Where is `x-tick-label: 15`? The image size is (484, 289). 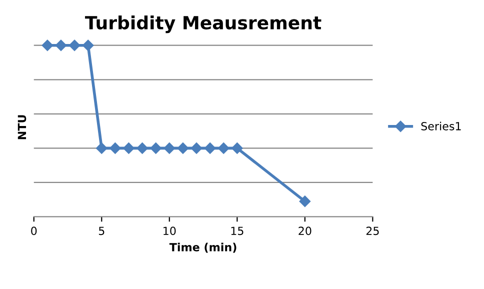
x-tick-label: 15 is located at coordinates (237, 231).